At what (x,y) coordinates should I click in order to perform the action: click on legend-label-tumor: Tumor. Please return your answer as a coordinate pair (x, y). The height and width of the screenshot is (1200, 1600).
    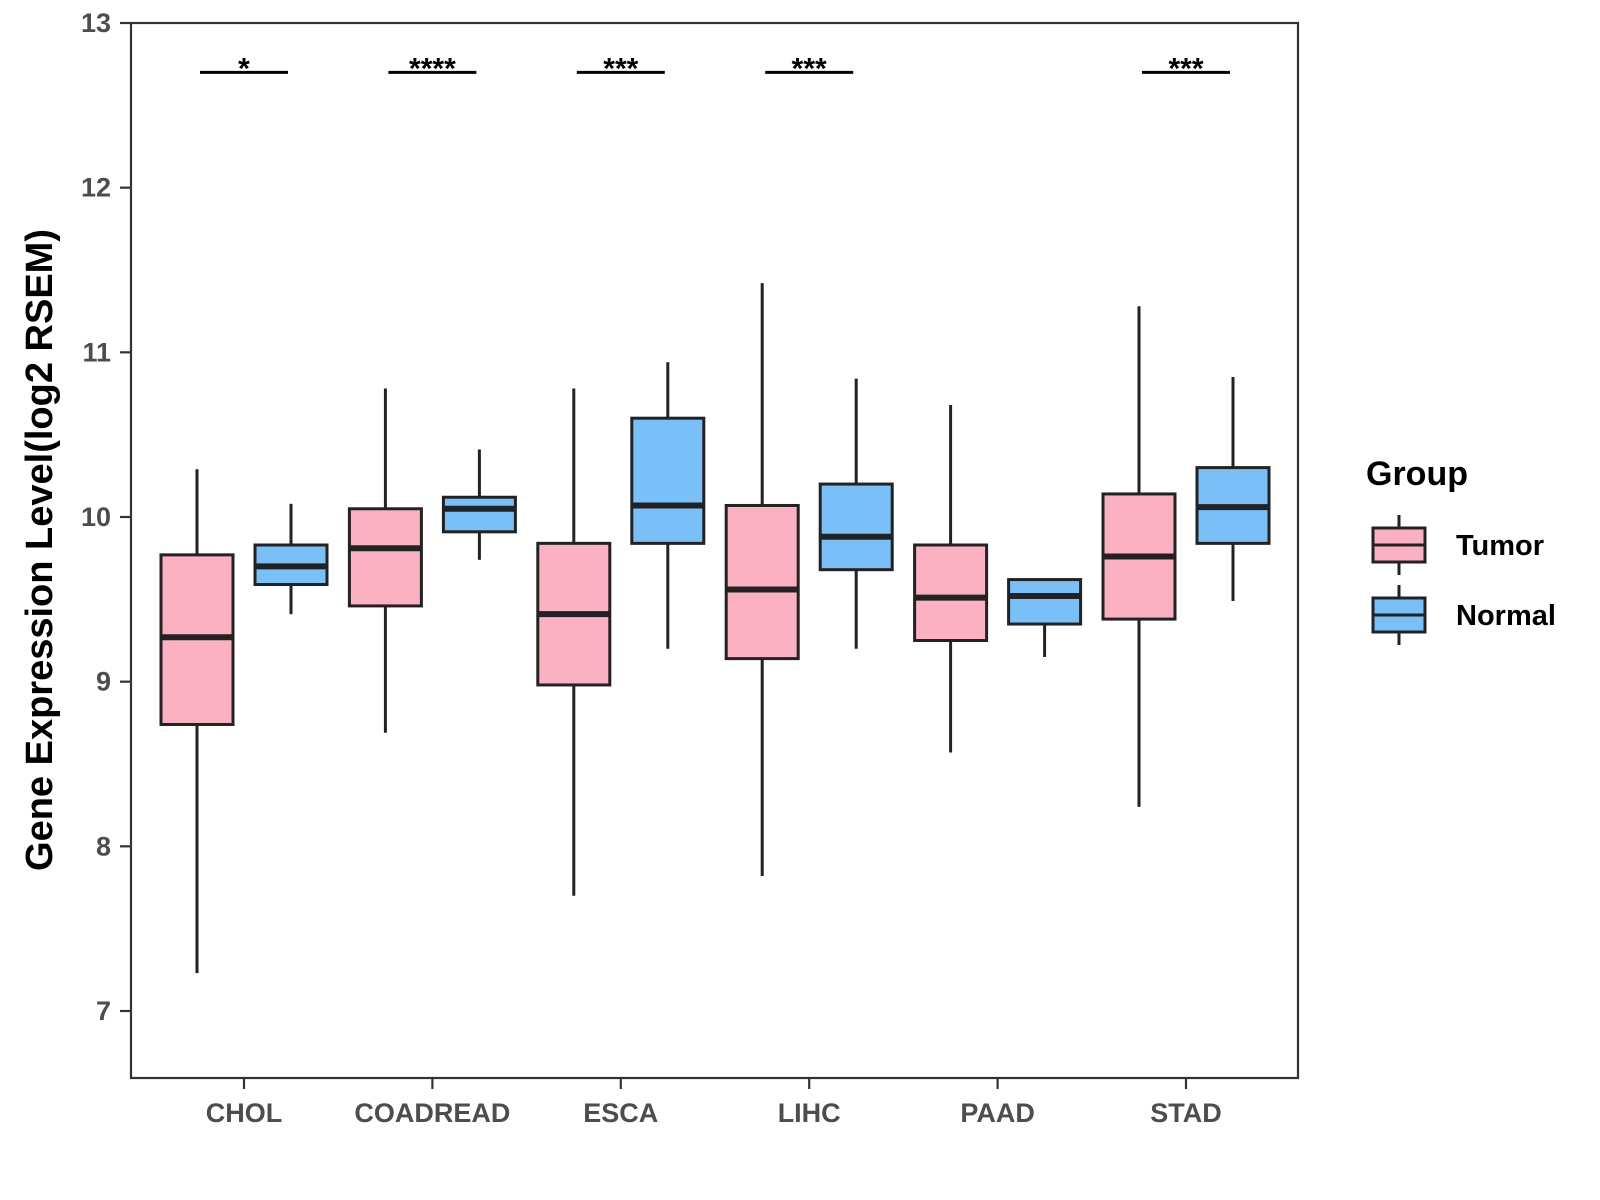
    Looking at the image, I should click on (1500, 546).